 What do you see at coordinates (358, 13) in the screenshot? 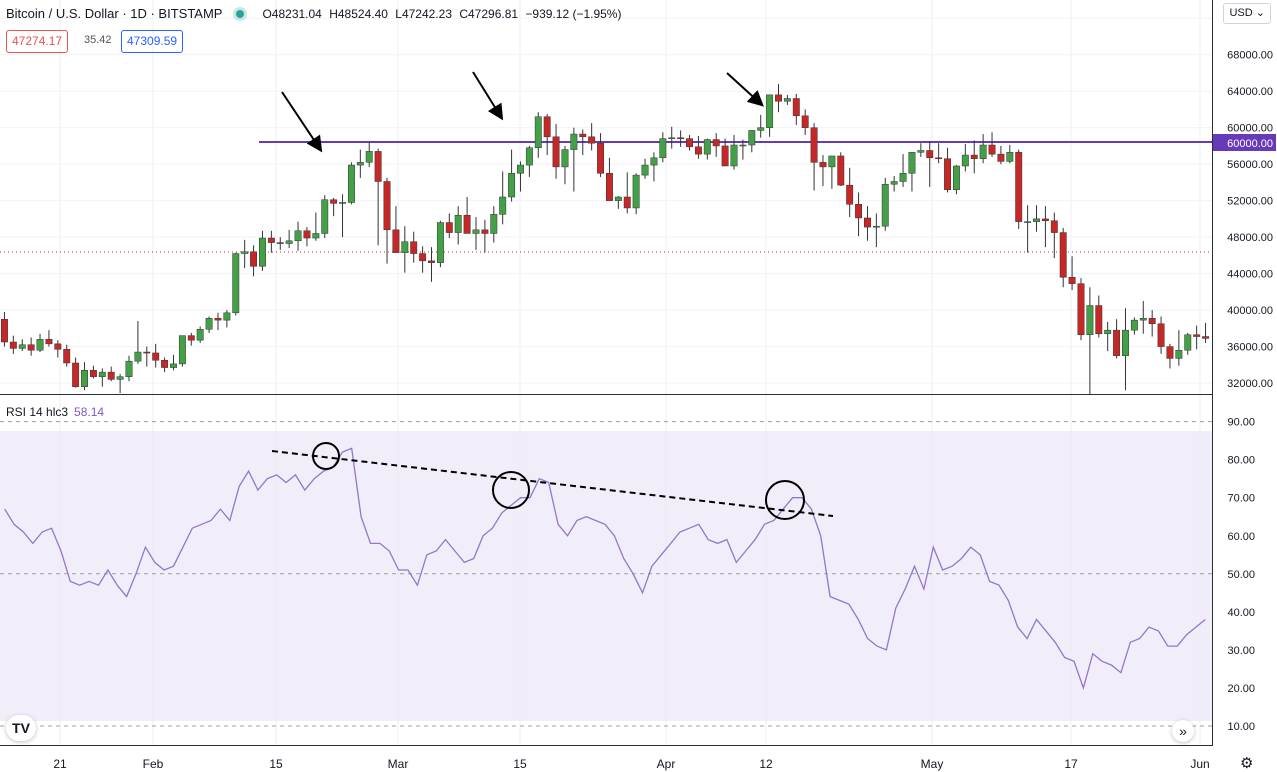
I see `high-value: H48524.40` at bounding box center [358, 13].